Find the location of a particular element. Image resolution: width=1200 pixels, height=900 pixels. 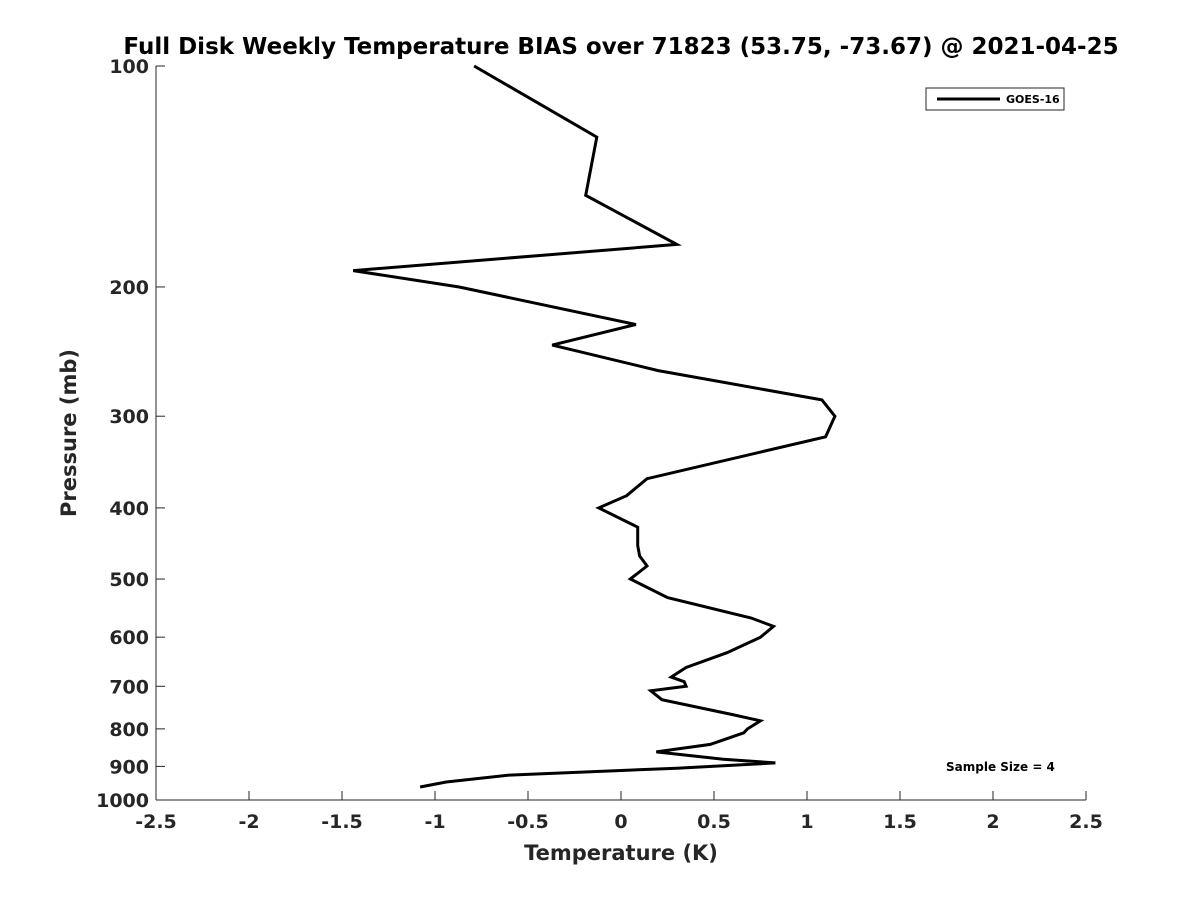

legend-entry-goes-16: GOES-16 is located at coordinates (1033, 99).